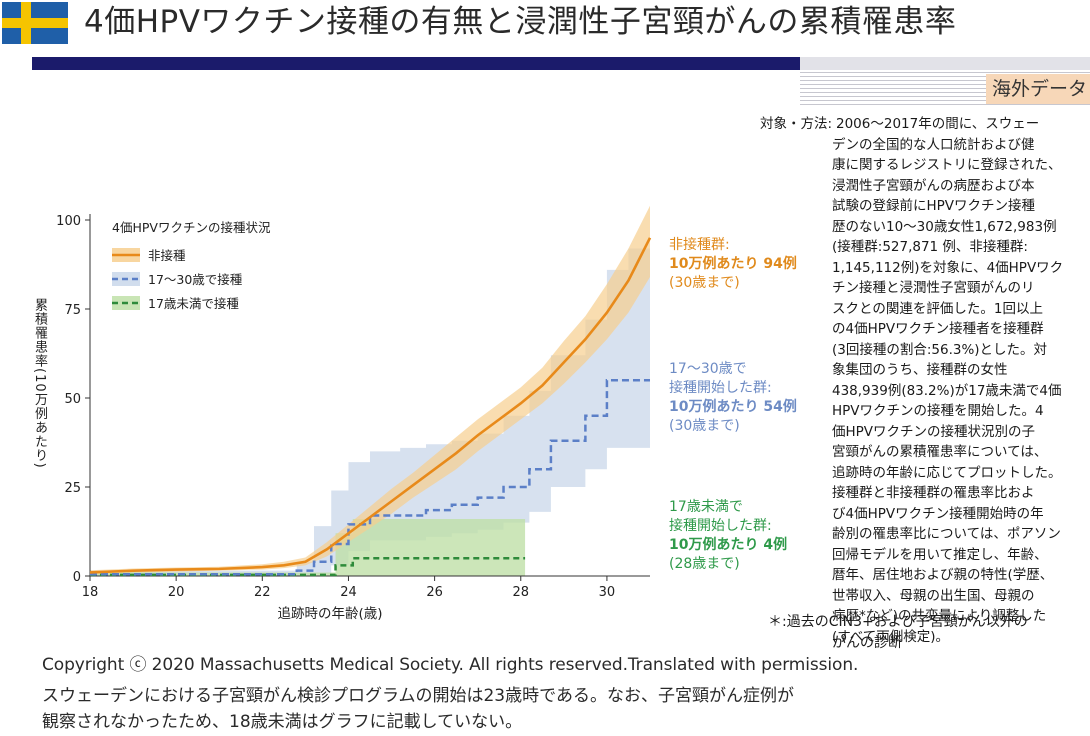 Image resolution: width=1090 pixels, height=736 pixels. I want to click on annotation-17-30-l3: 10万例あたり 54例, so click(733, 407).